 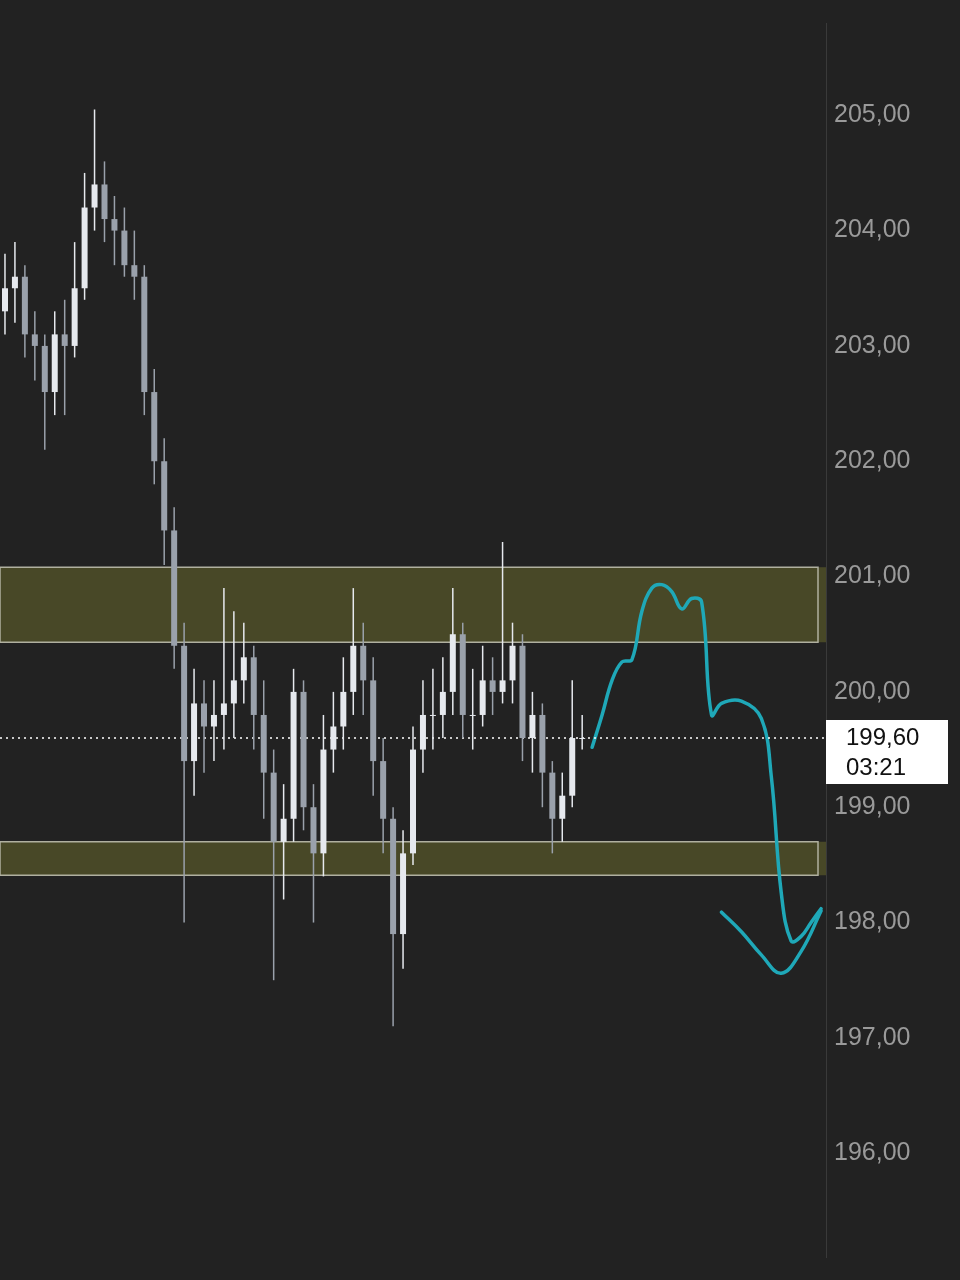 I want to click on ref-line-label: 199,60, so click(x=883, y=736).